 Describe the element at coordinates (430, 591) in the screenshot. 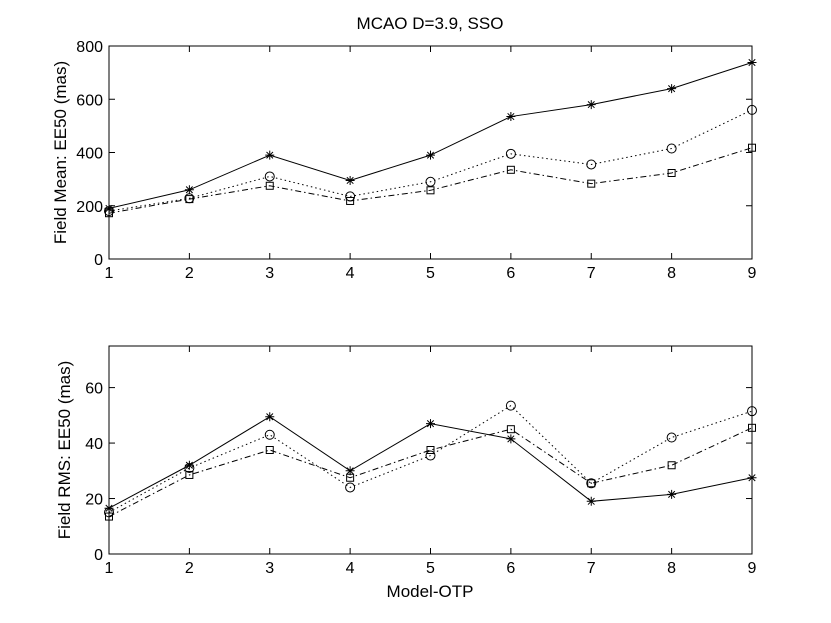

I see `x-axis-title: Model-OTP` at that location.